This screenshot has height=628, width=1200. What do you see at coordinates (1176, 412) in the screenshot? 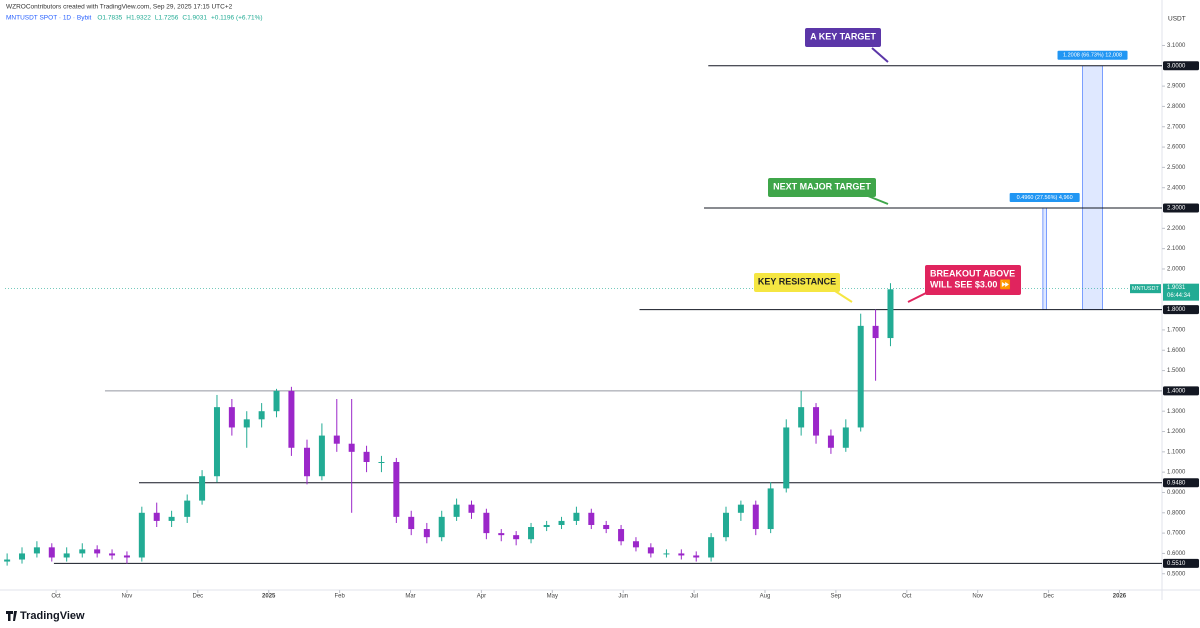
I see `y-tick-label: 1.3000` at bounding box center [1176, 412].